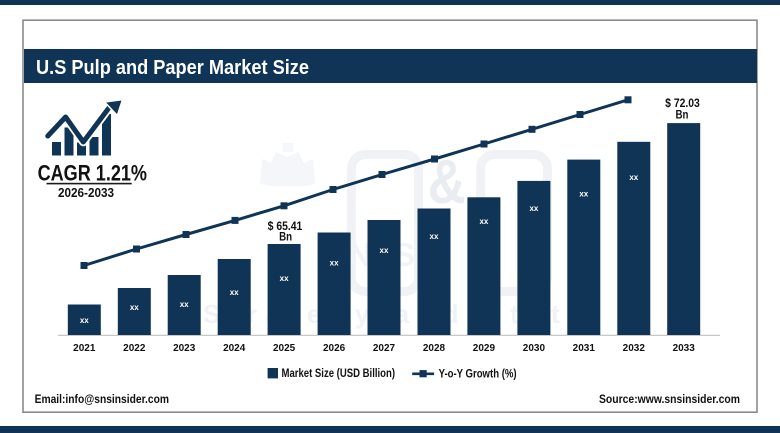  Describe the element at coordinates (669, 399) in the screenshot. I see `svg-text: Source:www.snsinsider.com` at that location.